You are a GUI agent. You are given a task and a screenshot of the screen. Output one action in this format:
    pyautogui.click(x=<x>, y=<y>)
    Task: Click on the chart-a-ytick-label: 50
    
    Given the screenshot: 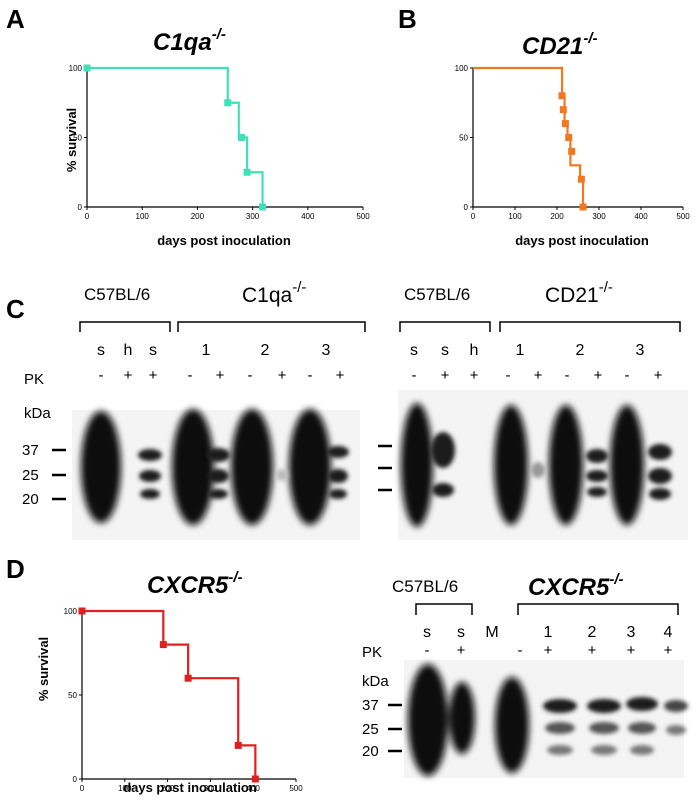 What is the action you would take?
    pyautogui.click(x=77, y=138)
    